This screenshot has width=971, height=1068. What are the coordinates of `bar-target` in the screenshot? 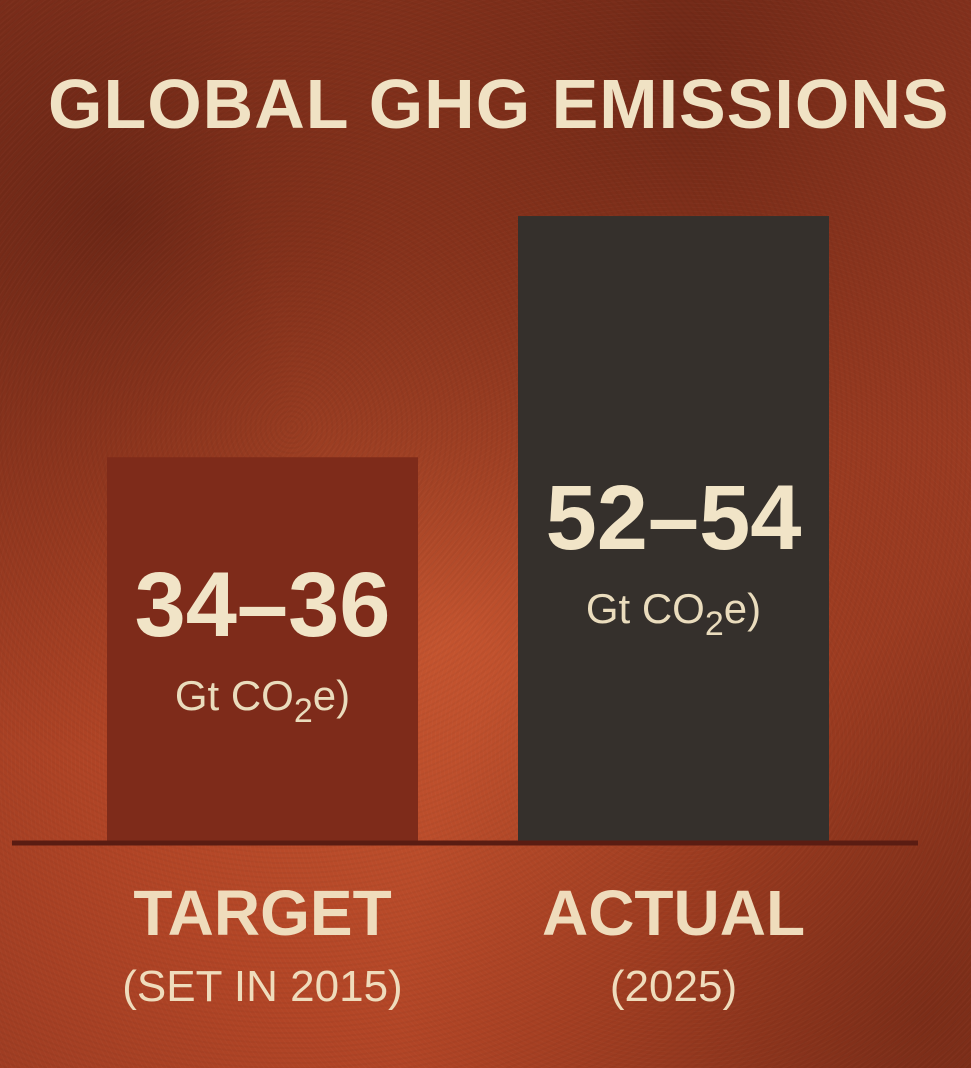 It's located at (262, 650).